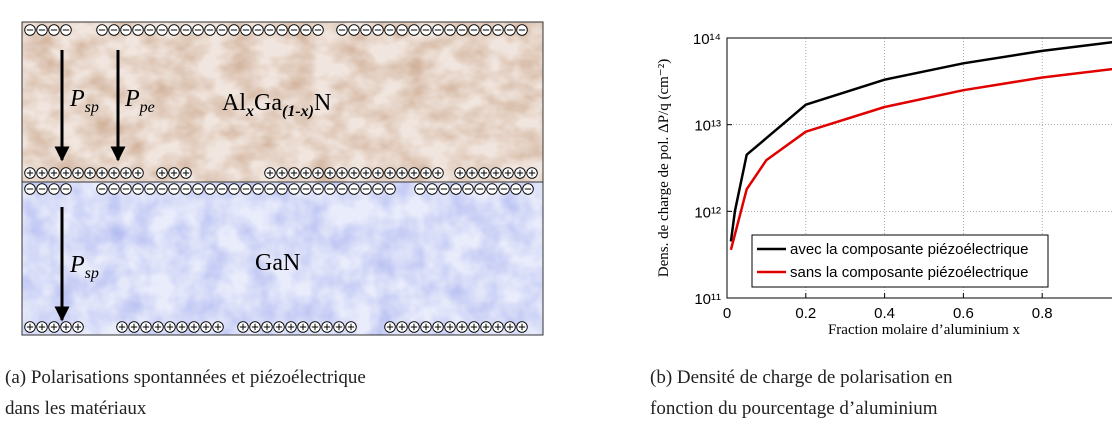  Describe the element at coordinates (707, 299) in the screenshot. I see `y-tick-label: 10¹¹` at that location.